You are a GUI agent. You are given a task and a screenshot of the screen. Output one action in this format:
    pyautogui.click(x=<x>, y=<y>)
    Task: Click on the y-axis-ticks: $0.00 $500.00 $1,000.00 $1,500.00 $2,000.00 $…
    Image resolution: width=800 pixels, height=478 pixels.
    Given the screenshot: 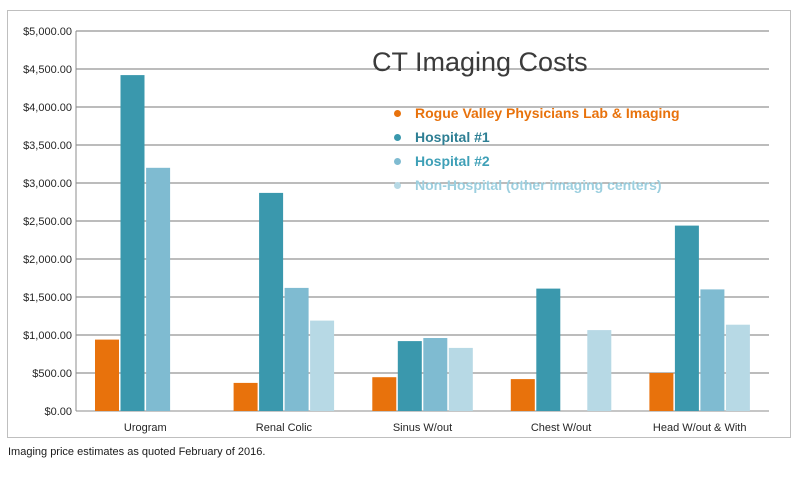 What is the action you would take?
    pyautogui.click(x=47, y=222)
    